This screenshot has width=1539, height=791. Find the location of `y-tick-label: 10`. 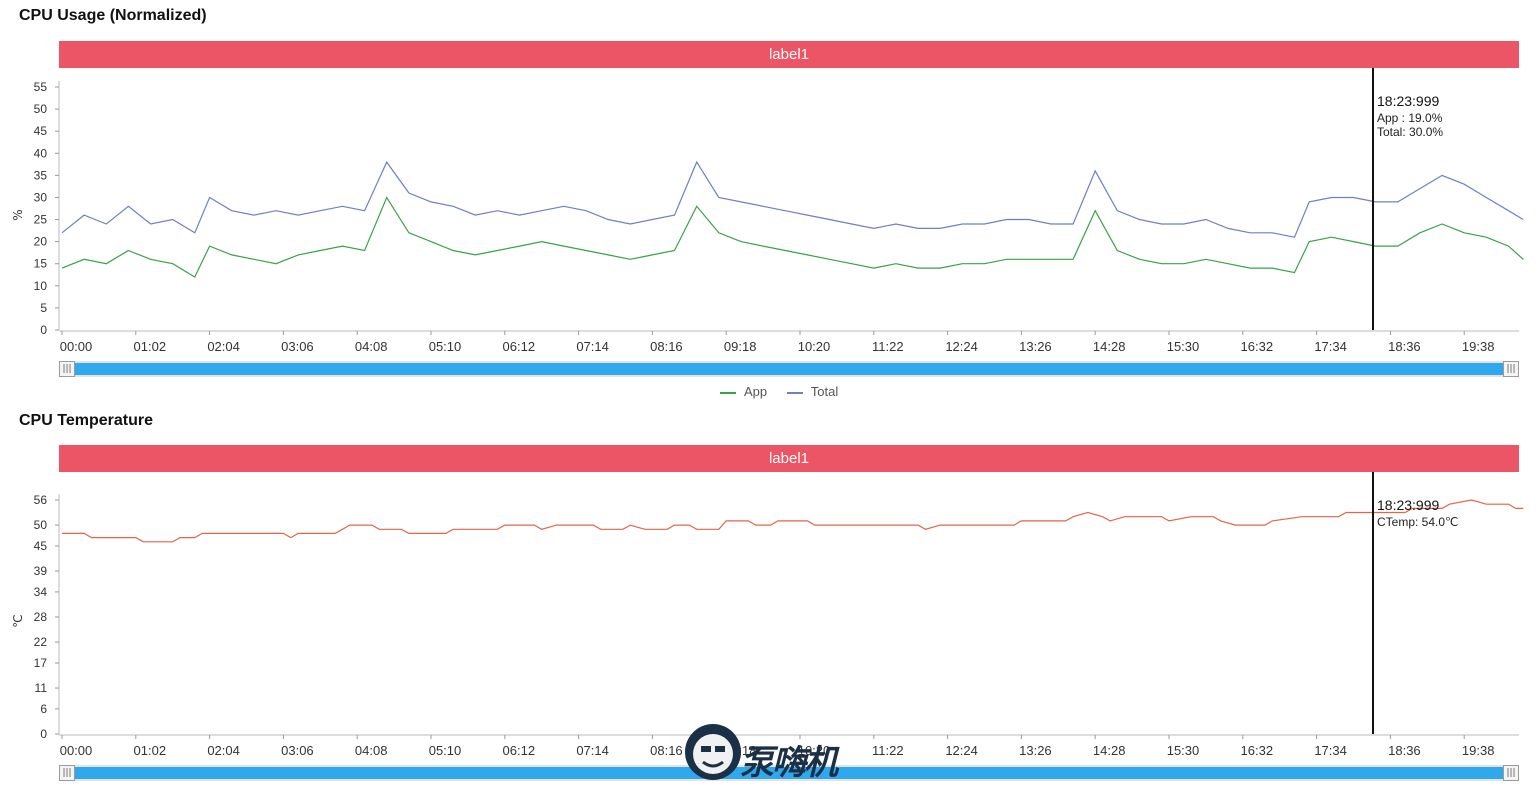

y-tick-label: 10 is located at coordinates (41, 286).